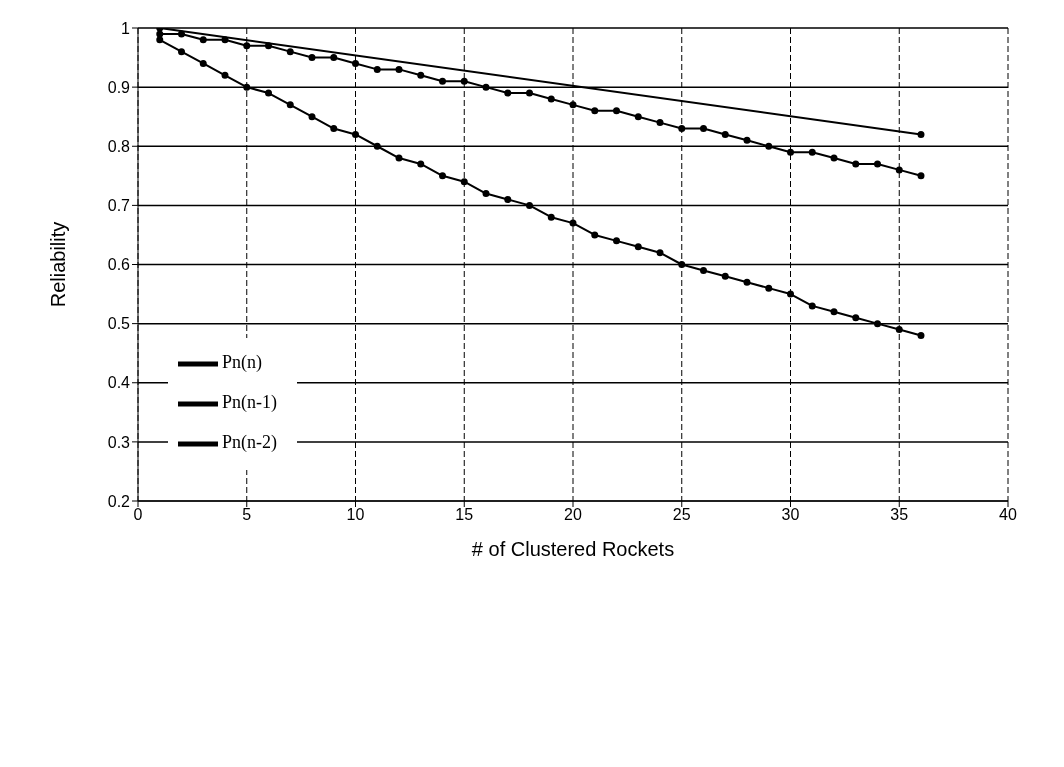  Describe the element at coordinates (247, 515) in the screenshot. I see `x-tick-label: 5` at that location.